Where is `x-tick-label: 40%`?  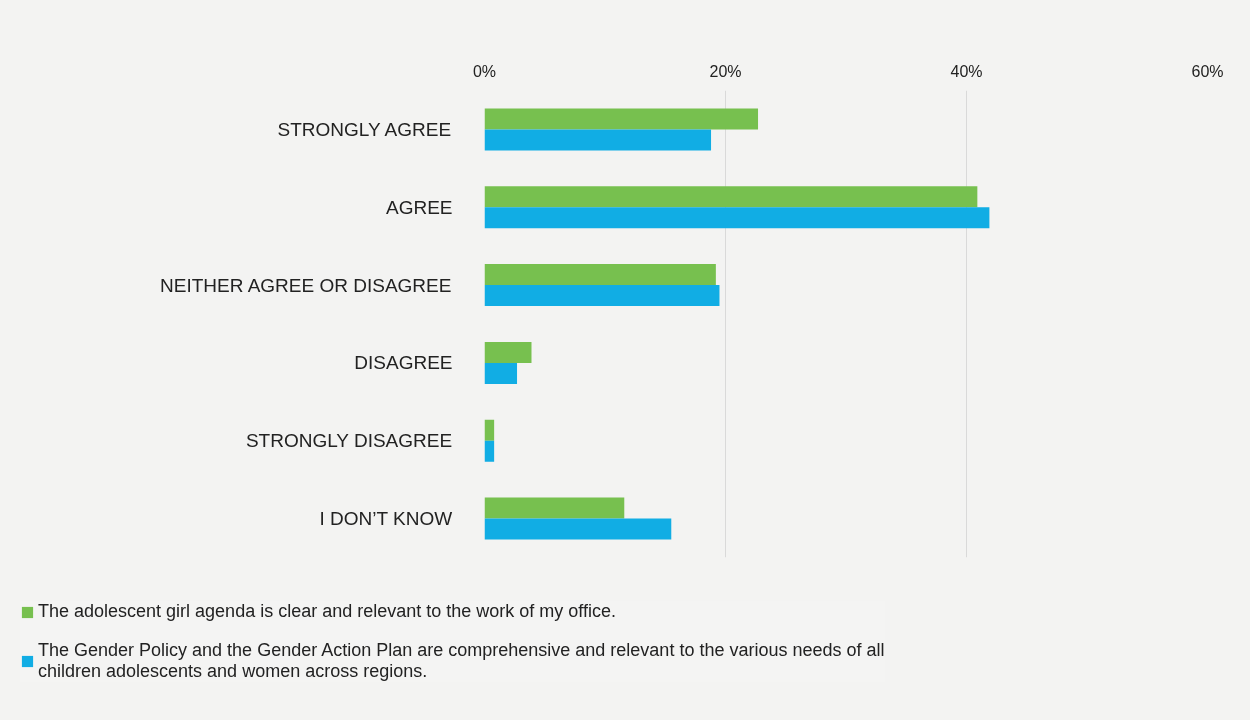
x-tick-label: 40% is located at coordinates (966, 71).